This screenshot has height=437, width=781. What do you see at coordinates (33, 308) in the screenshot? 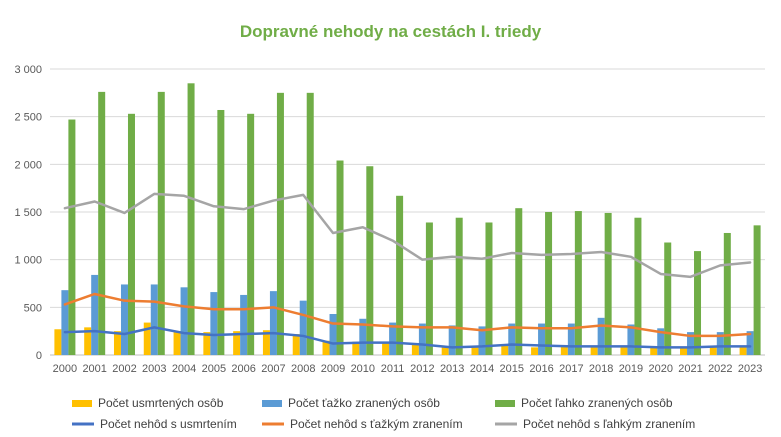
I see `y-tick-label: 500` at bounding box center [33, 308].